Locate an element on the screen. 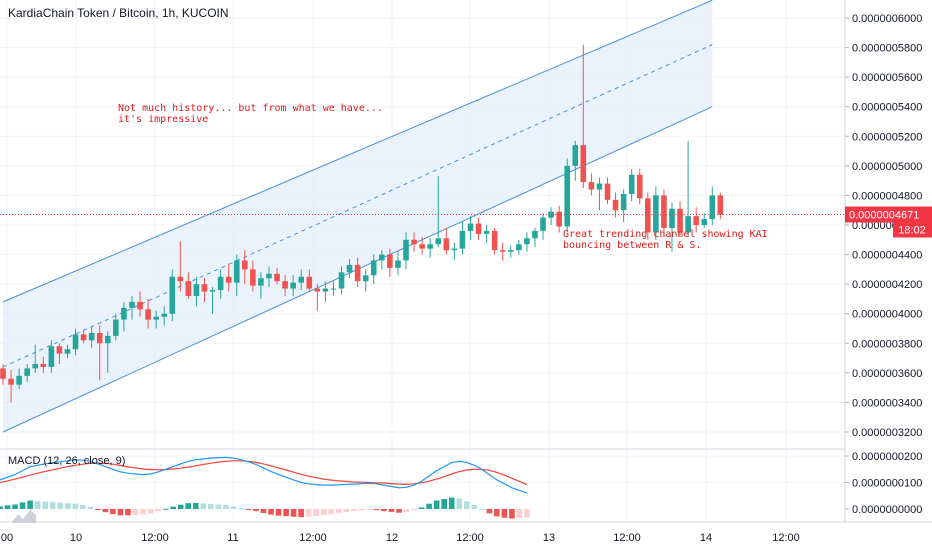  price-axis-label: 0.0000005800 is located at coordinates (887, 49).